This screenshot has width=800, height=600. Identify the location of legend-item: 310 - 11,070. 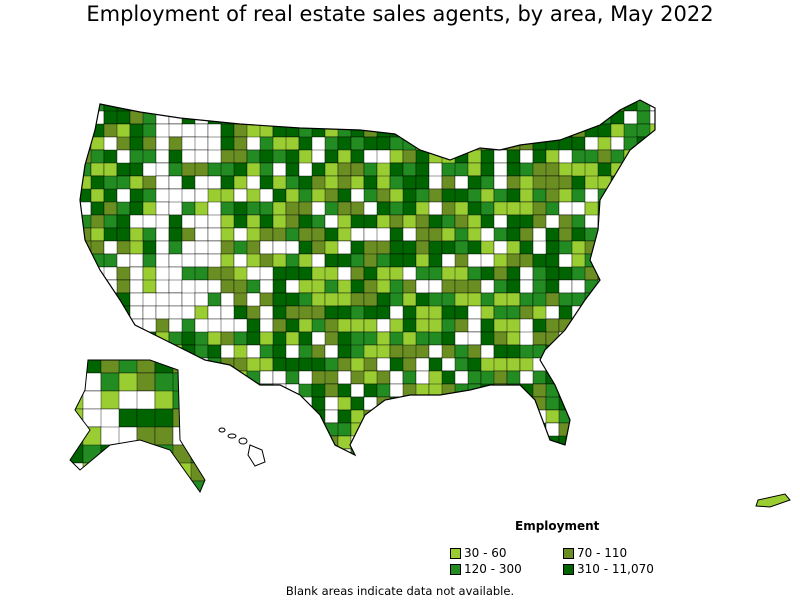
(608, 569).